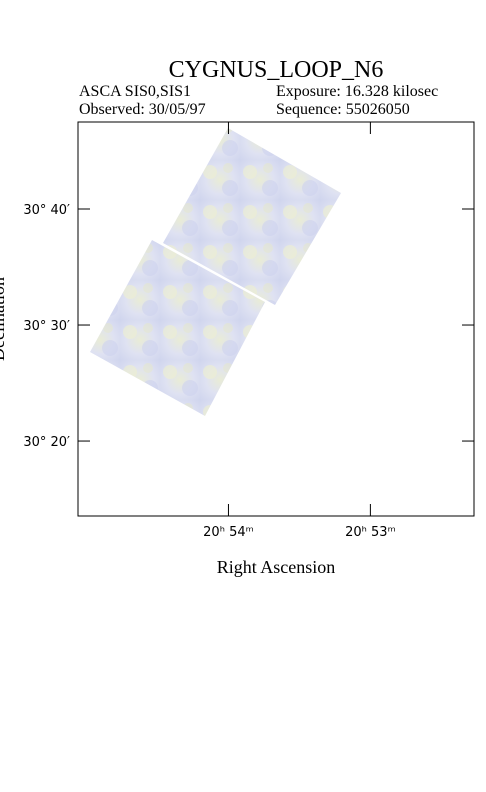 The image size is (486, 792). What do you see at coordinates (357, 91) in the screenshot?
I see `exposure: Exposure: 16.328 kilosec` at bounding box center [357, 91].